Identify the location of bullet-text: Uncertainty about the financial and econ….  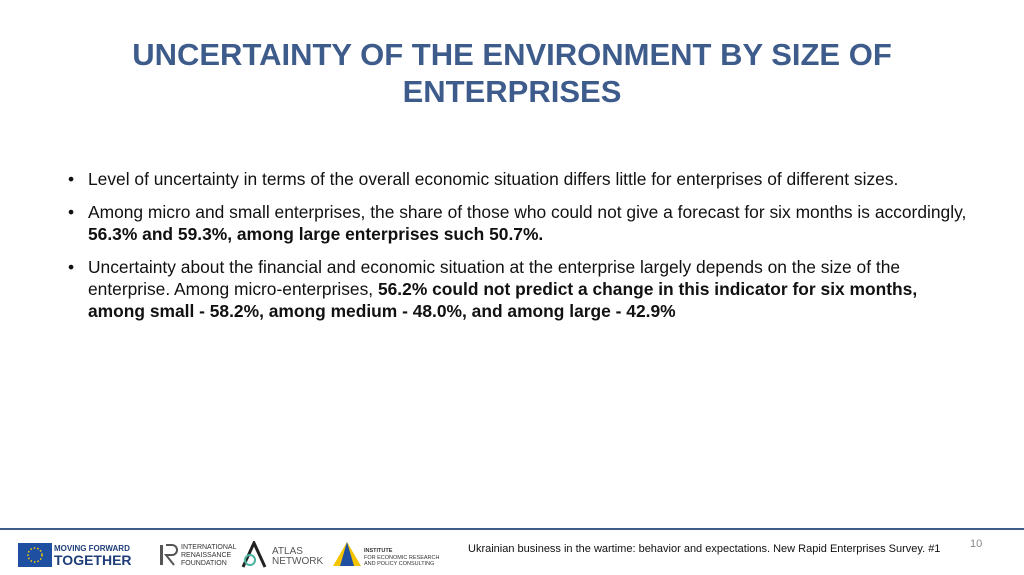
(494, 278).